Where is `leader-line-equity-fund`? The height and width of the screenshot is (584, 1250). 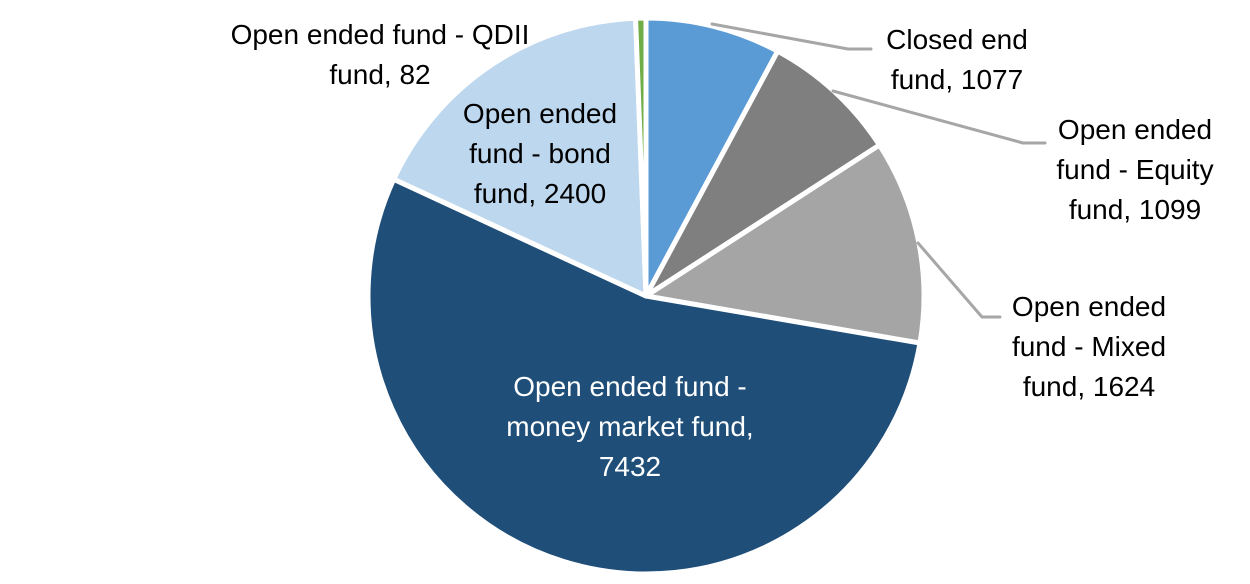
leader-line-equity-fund is located at coordinates (939, 117).